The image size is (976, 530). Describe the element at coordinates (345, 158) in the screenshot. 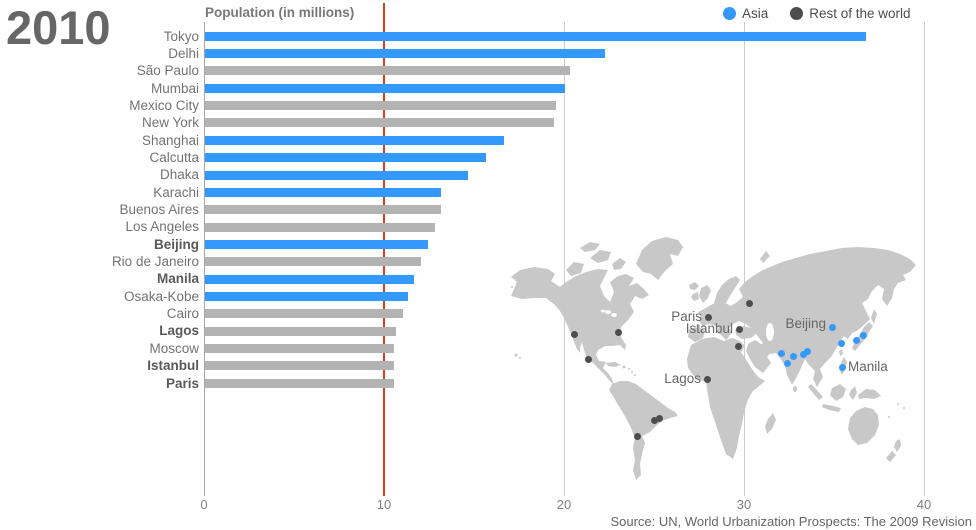

I see `bar-calcutta` at that location.